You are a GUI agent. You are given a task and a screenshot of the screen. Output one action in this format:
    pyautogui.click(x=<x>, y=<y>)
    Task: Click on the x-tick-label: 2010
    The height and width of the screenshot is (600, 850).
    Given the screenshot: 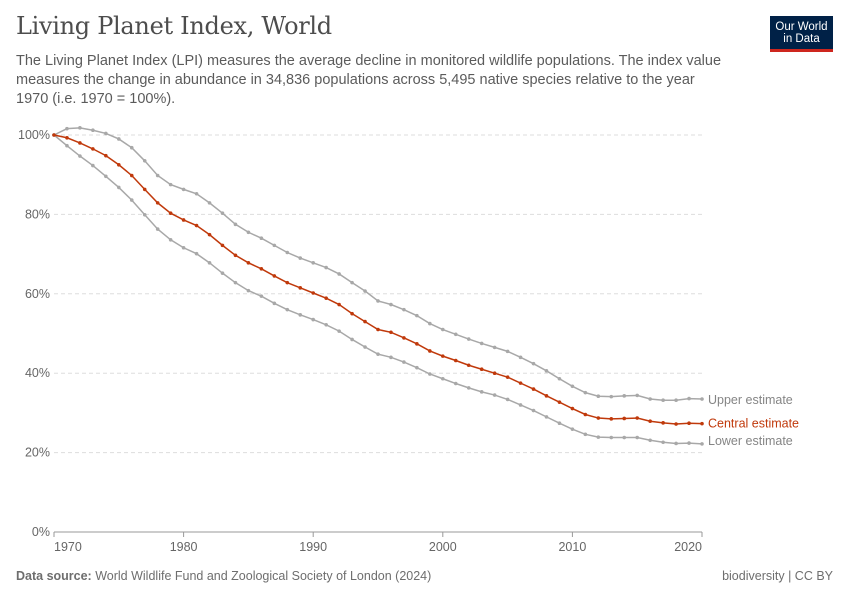 What is the action you would take?
    pyautogui.click(x=572, y=547)
    